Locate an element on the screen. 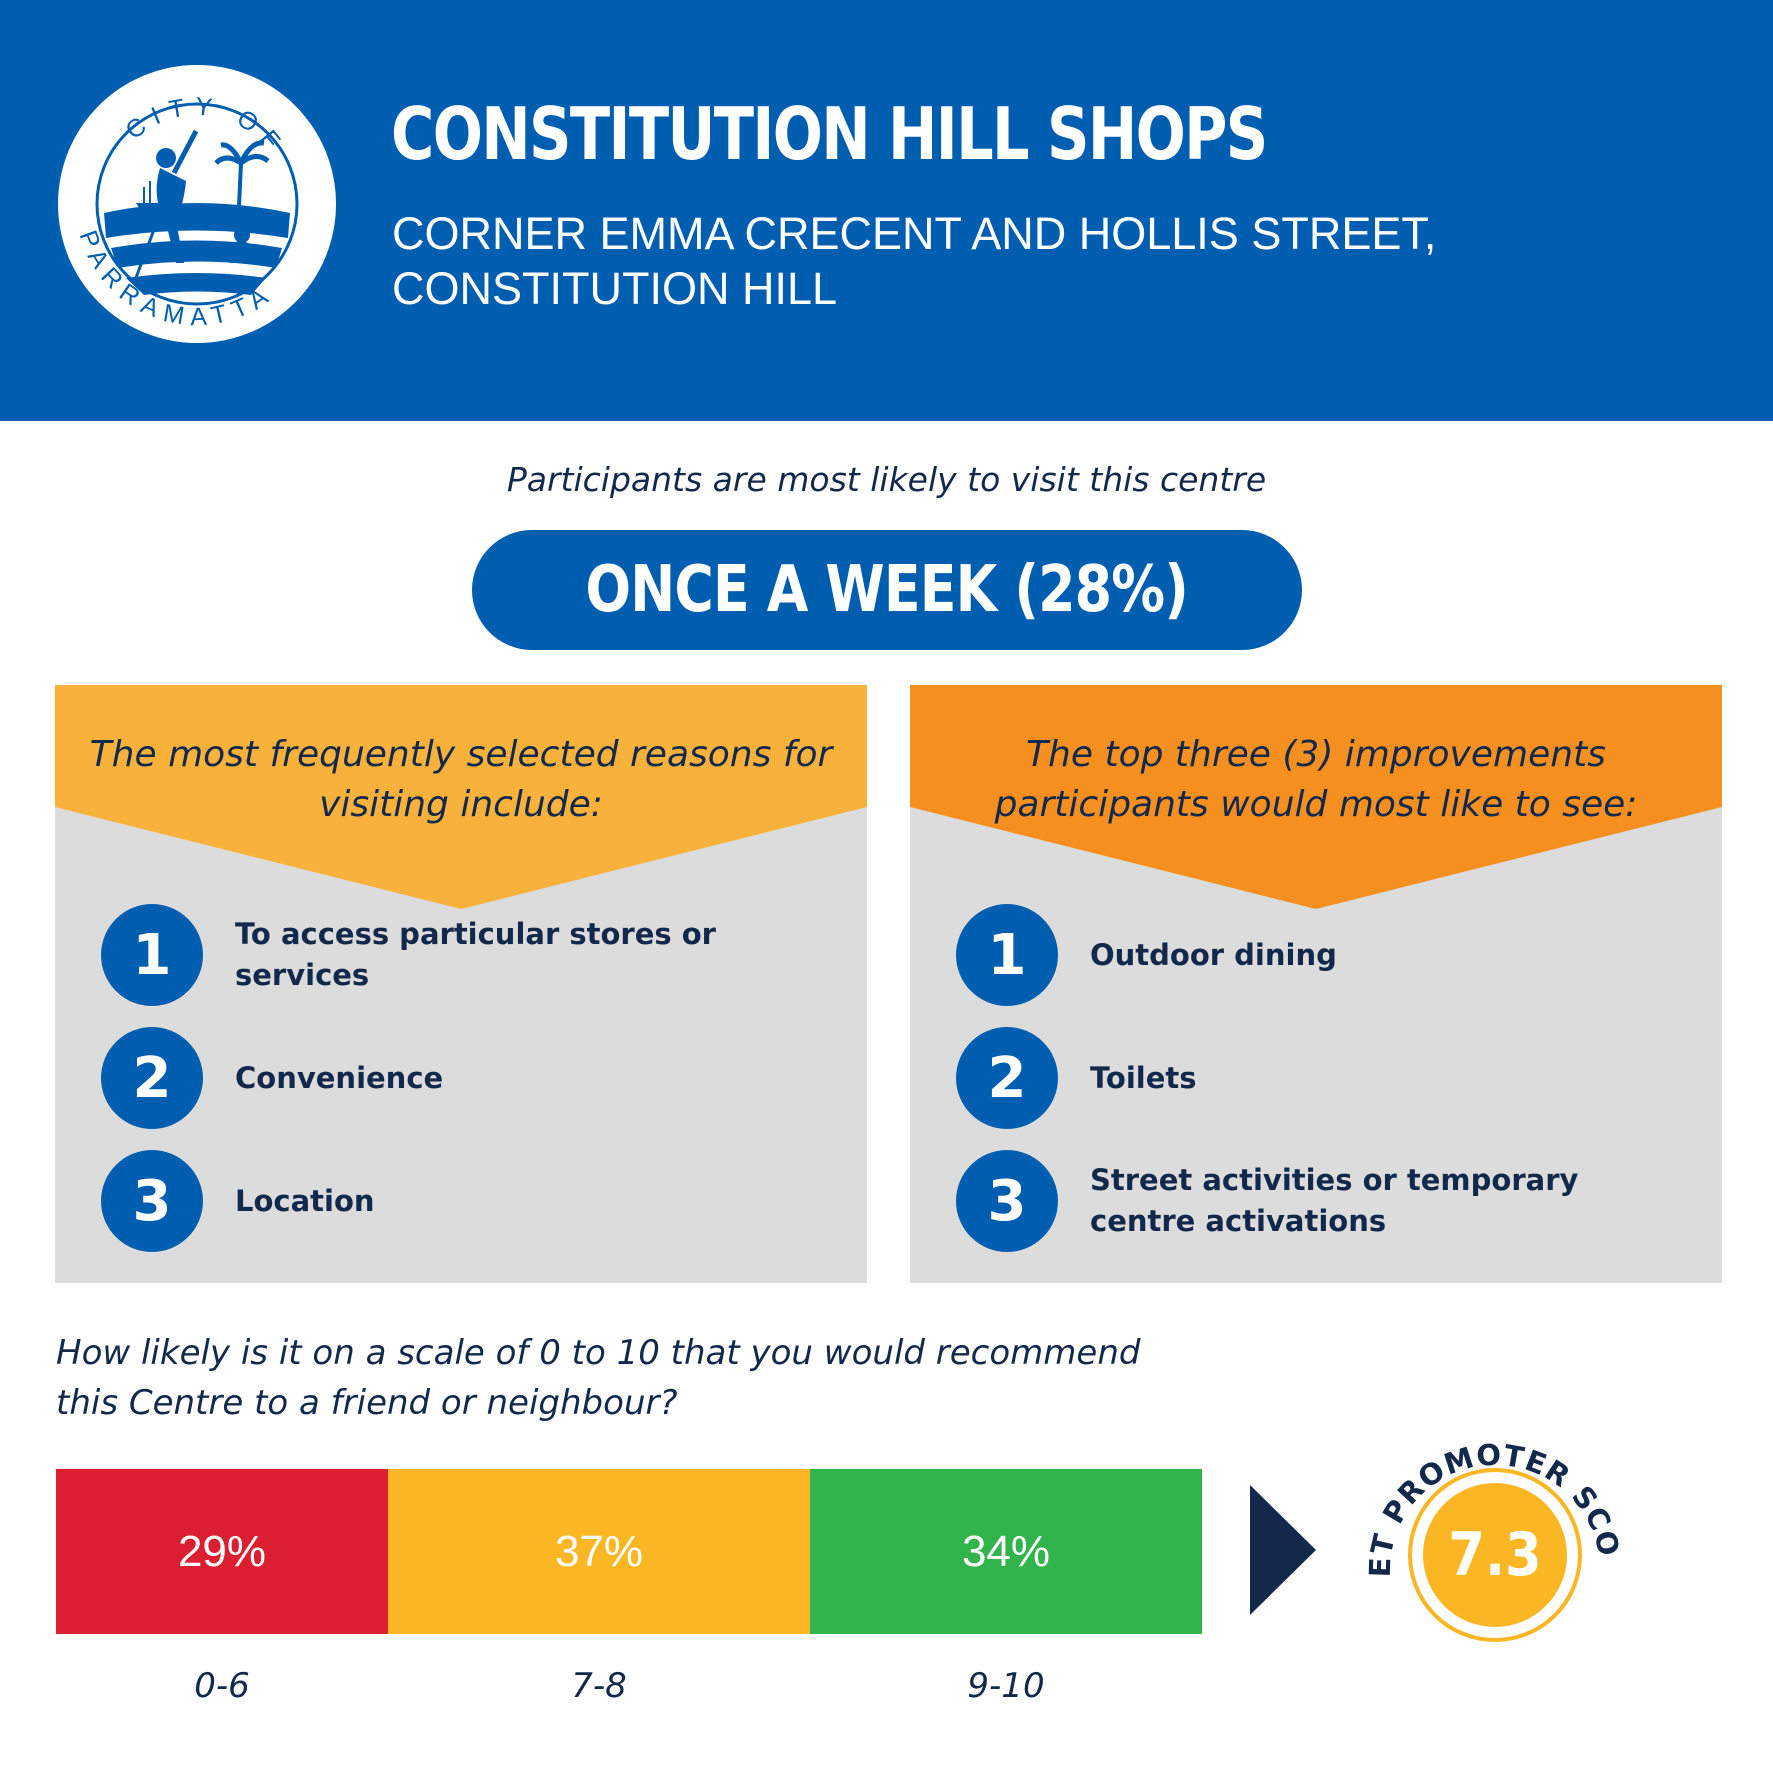 This screenshot has width=1773, height=1772. range-label-passives: 7-8 is located at coordinates (599, 1686).